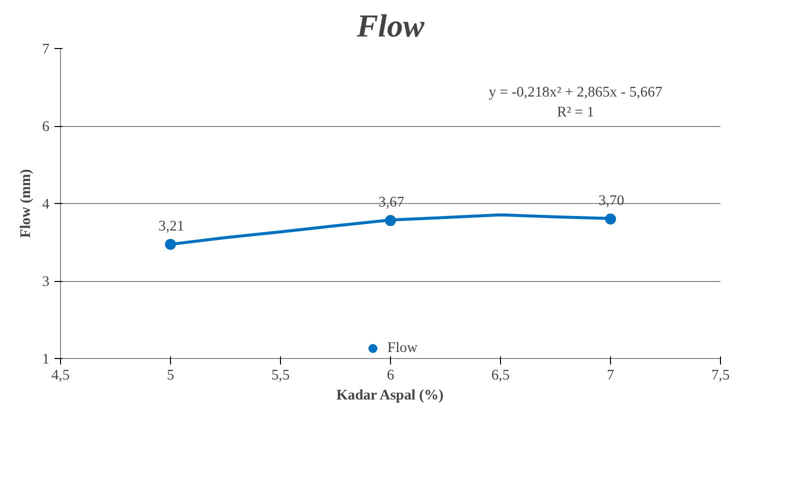 The width and height of the screenshot is (787, 504). What do you see at coordinates (402, 348) in the screenshot?
I see `legend-label: Flow` at bounding box center [402, 348].